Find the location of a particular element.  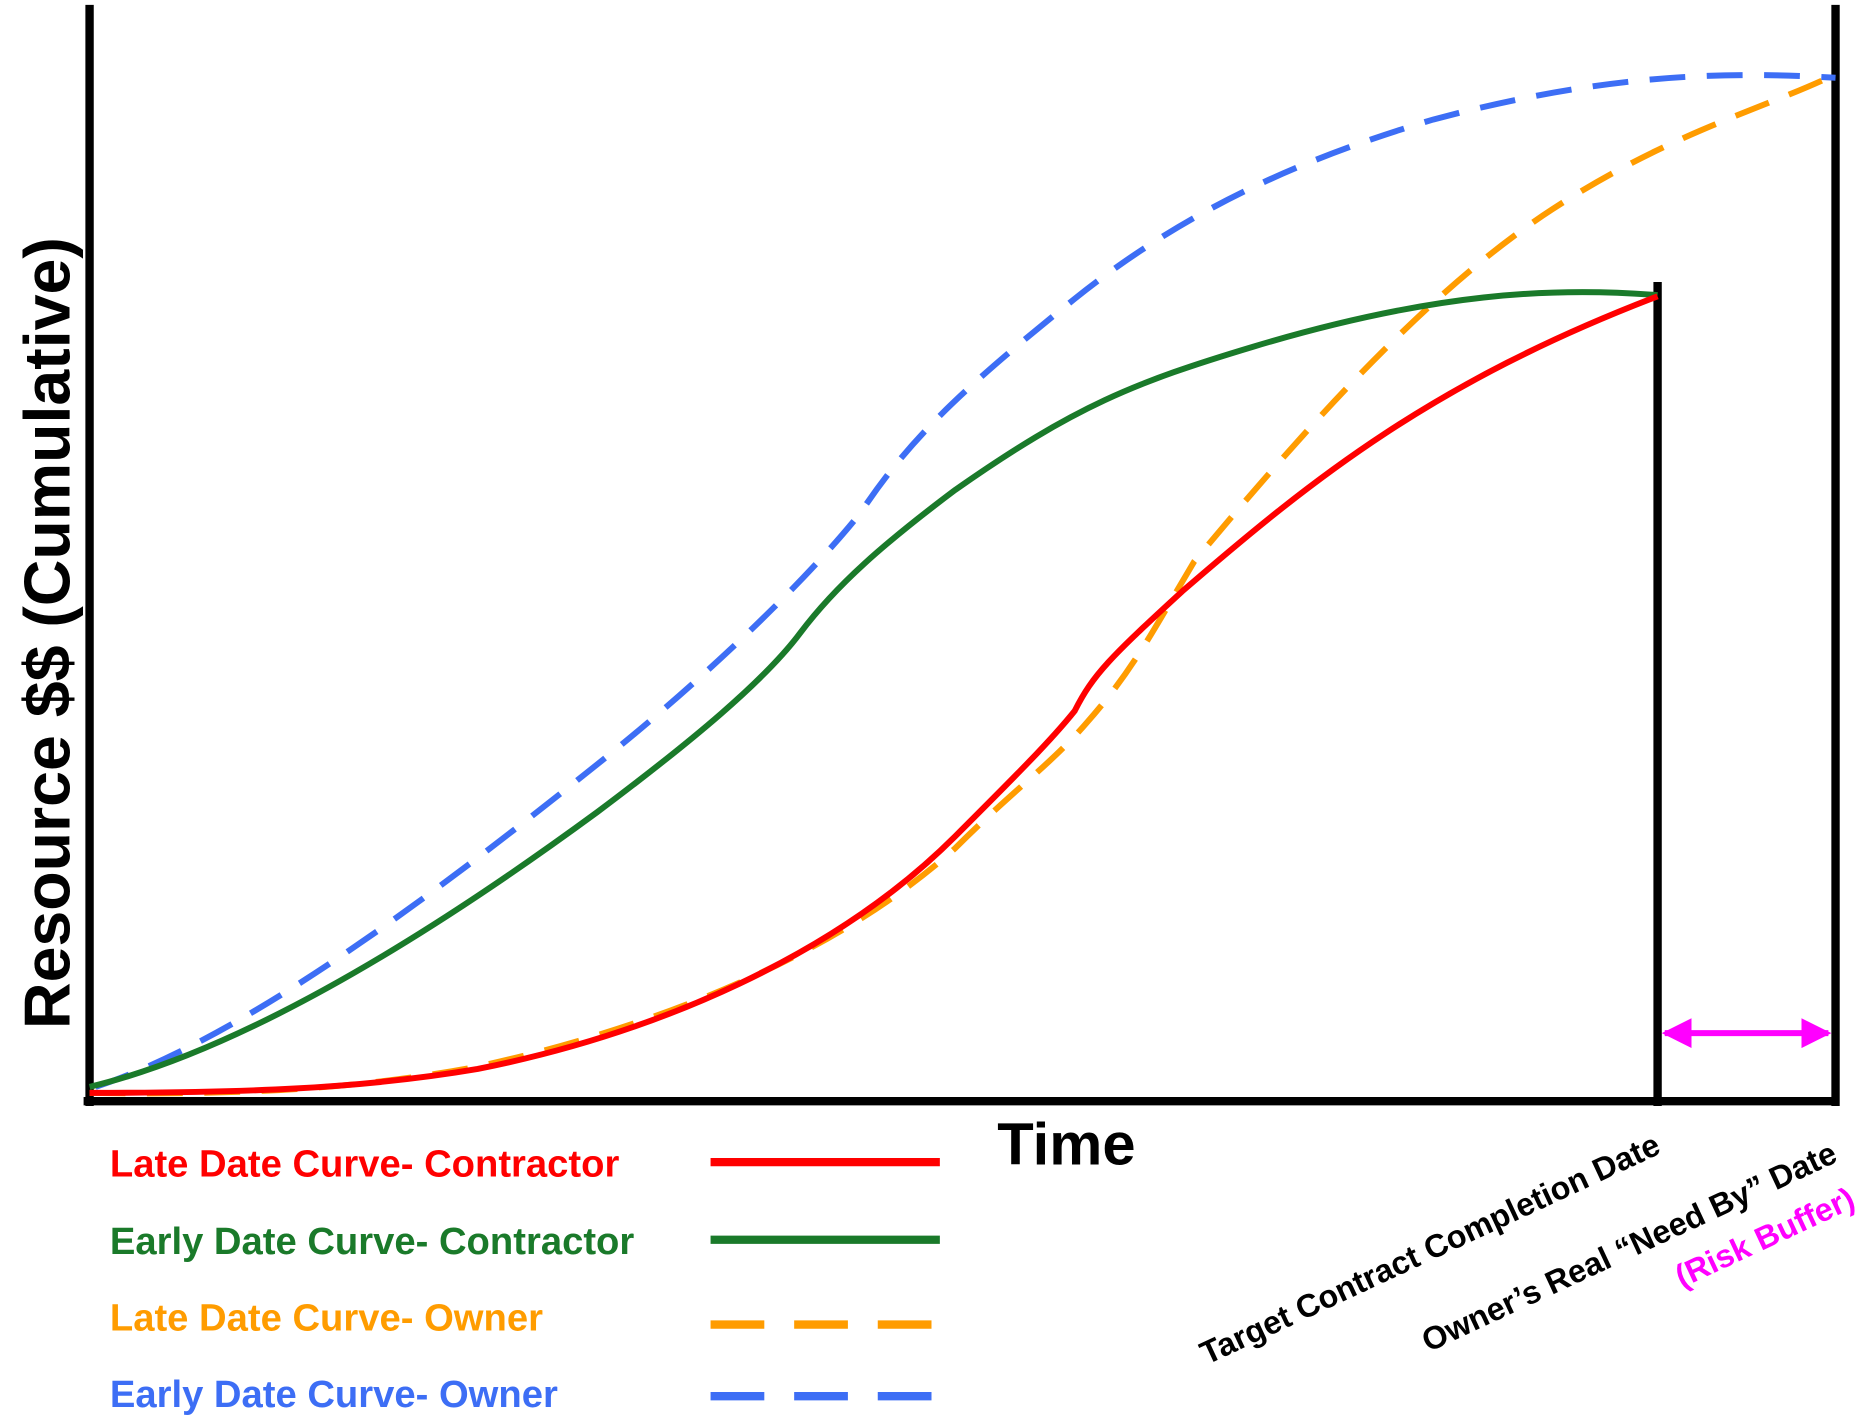

y-axis-label: Resource $$ (Cumulative) is located at coordinates (47, 633).